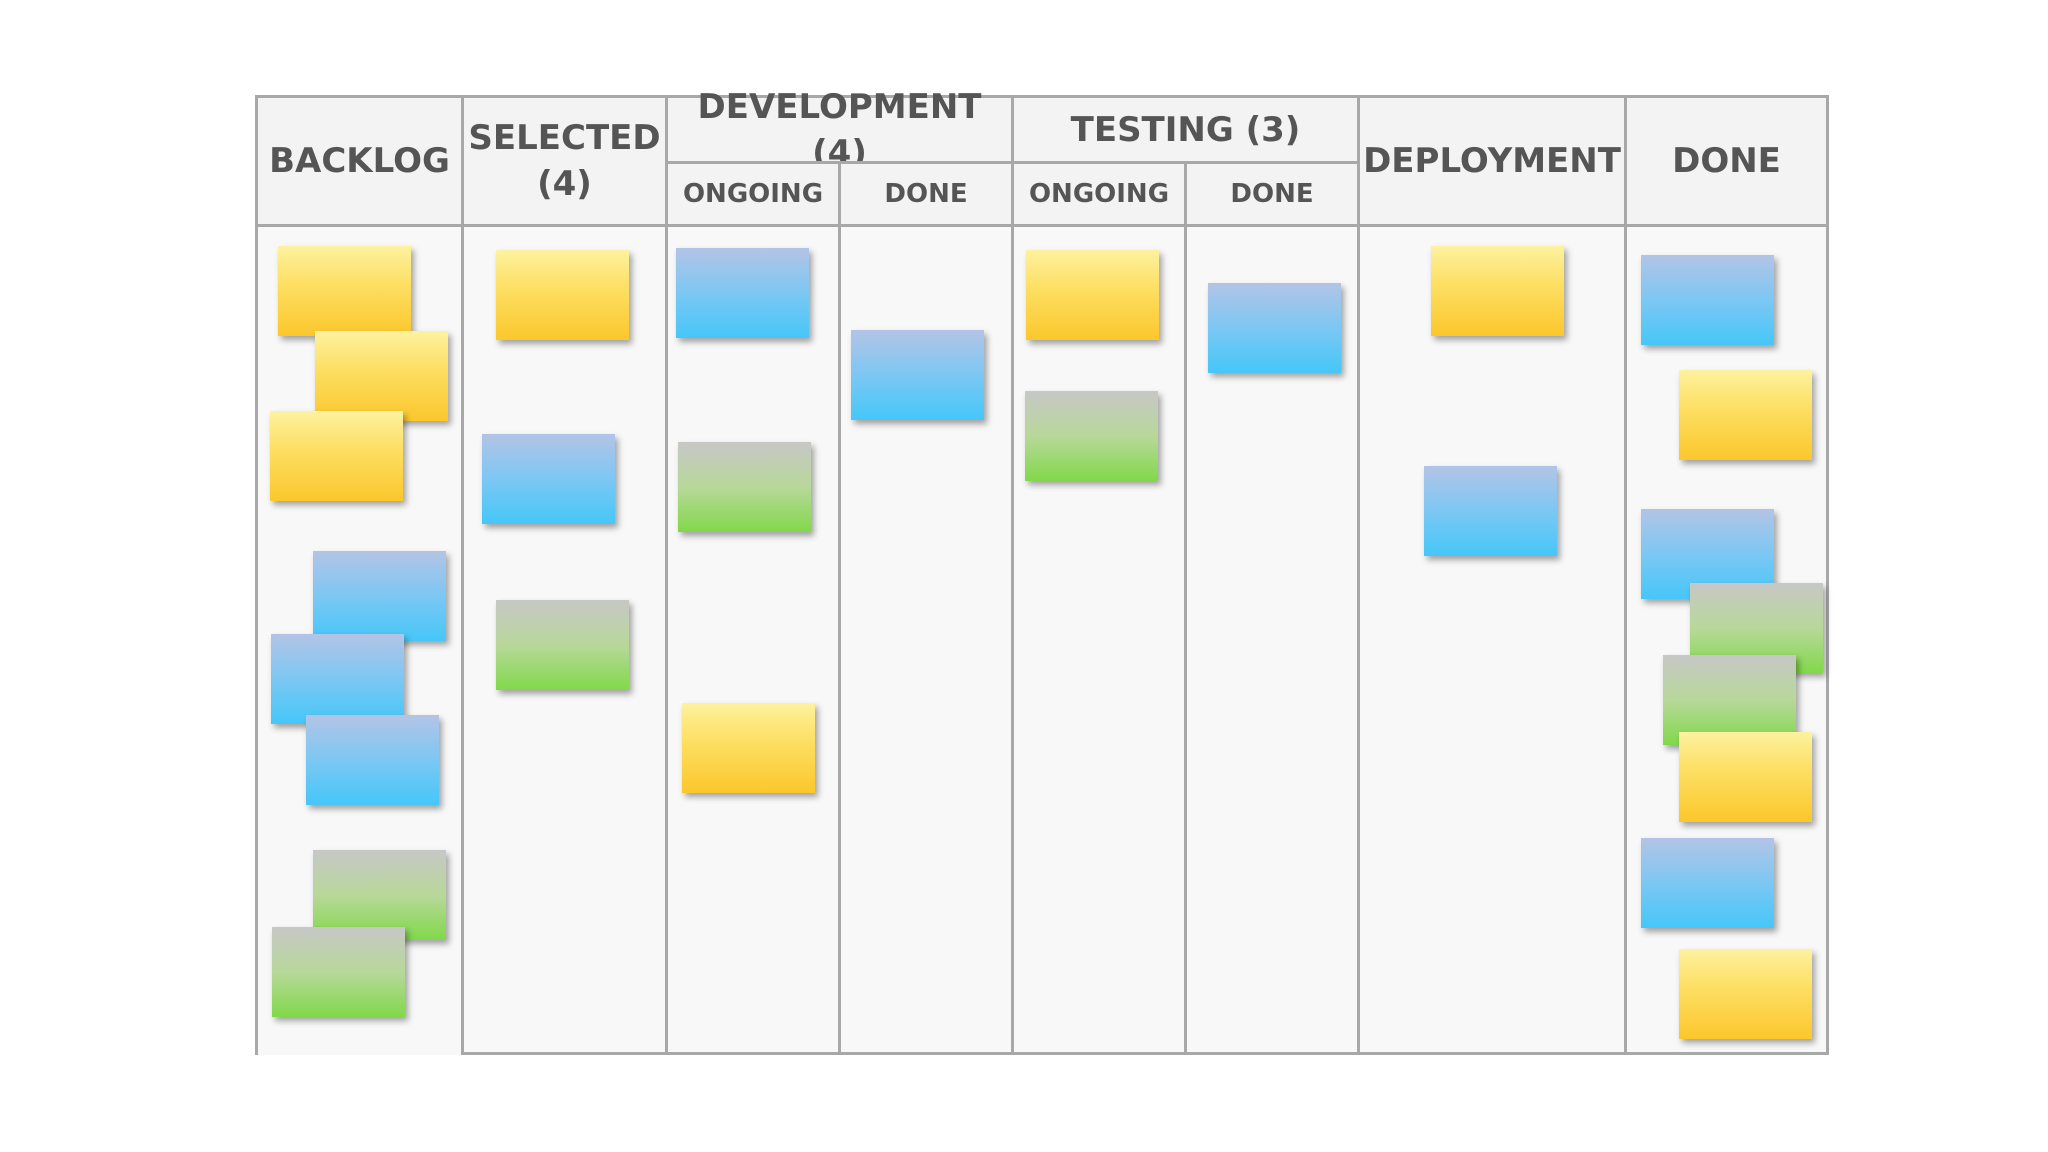  I want to click on column-header-deployment: DEPLOYMENT, so click(1492, 161).